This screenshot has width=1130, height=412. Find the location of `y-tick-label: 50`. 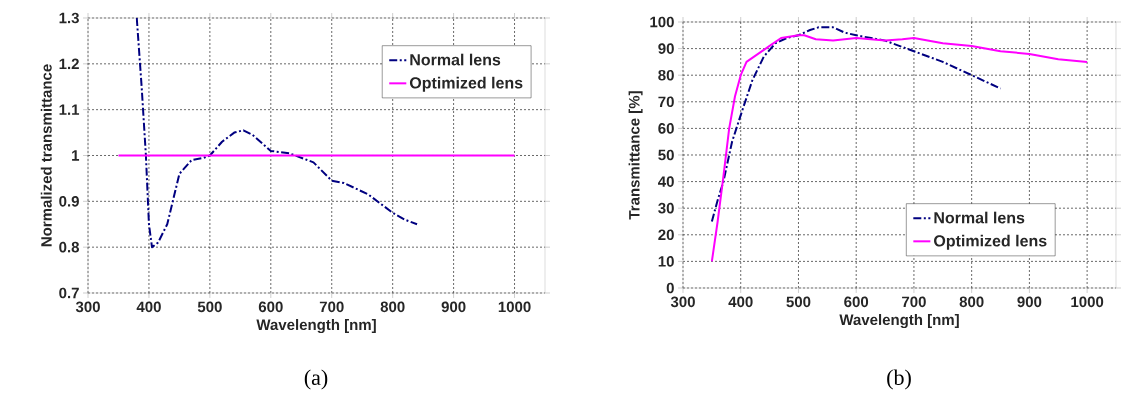

y-tick-label: 50 is located at coordinates (666, 155).